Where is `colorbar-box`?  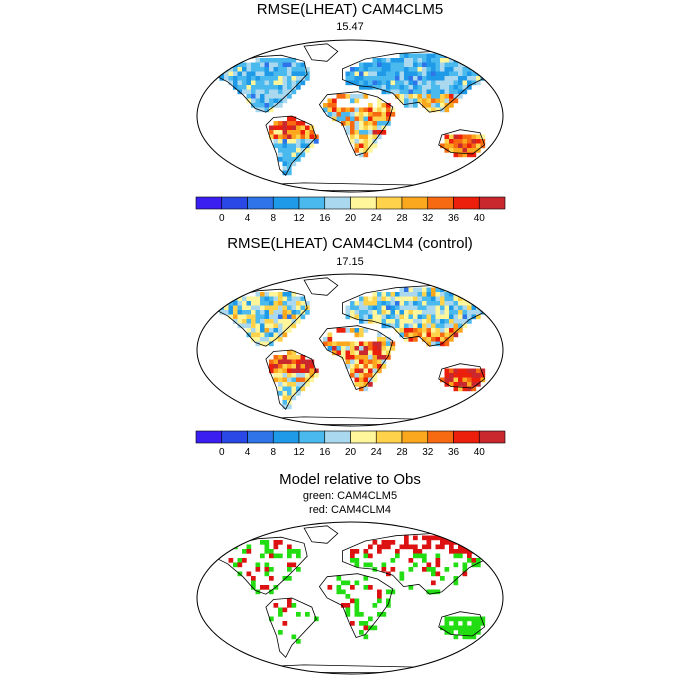 colorbar-box is located at coordinates (312, 203).